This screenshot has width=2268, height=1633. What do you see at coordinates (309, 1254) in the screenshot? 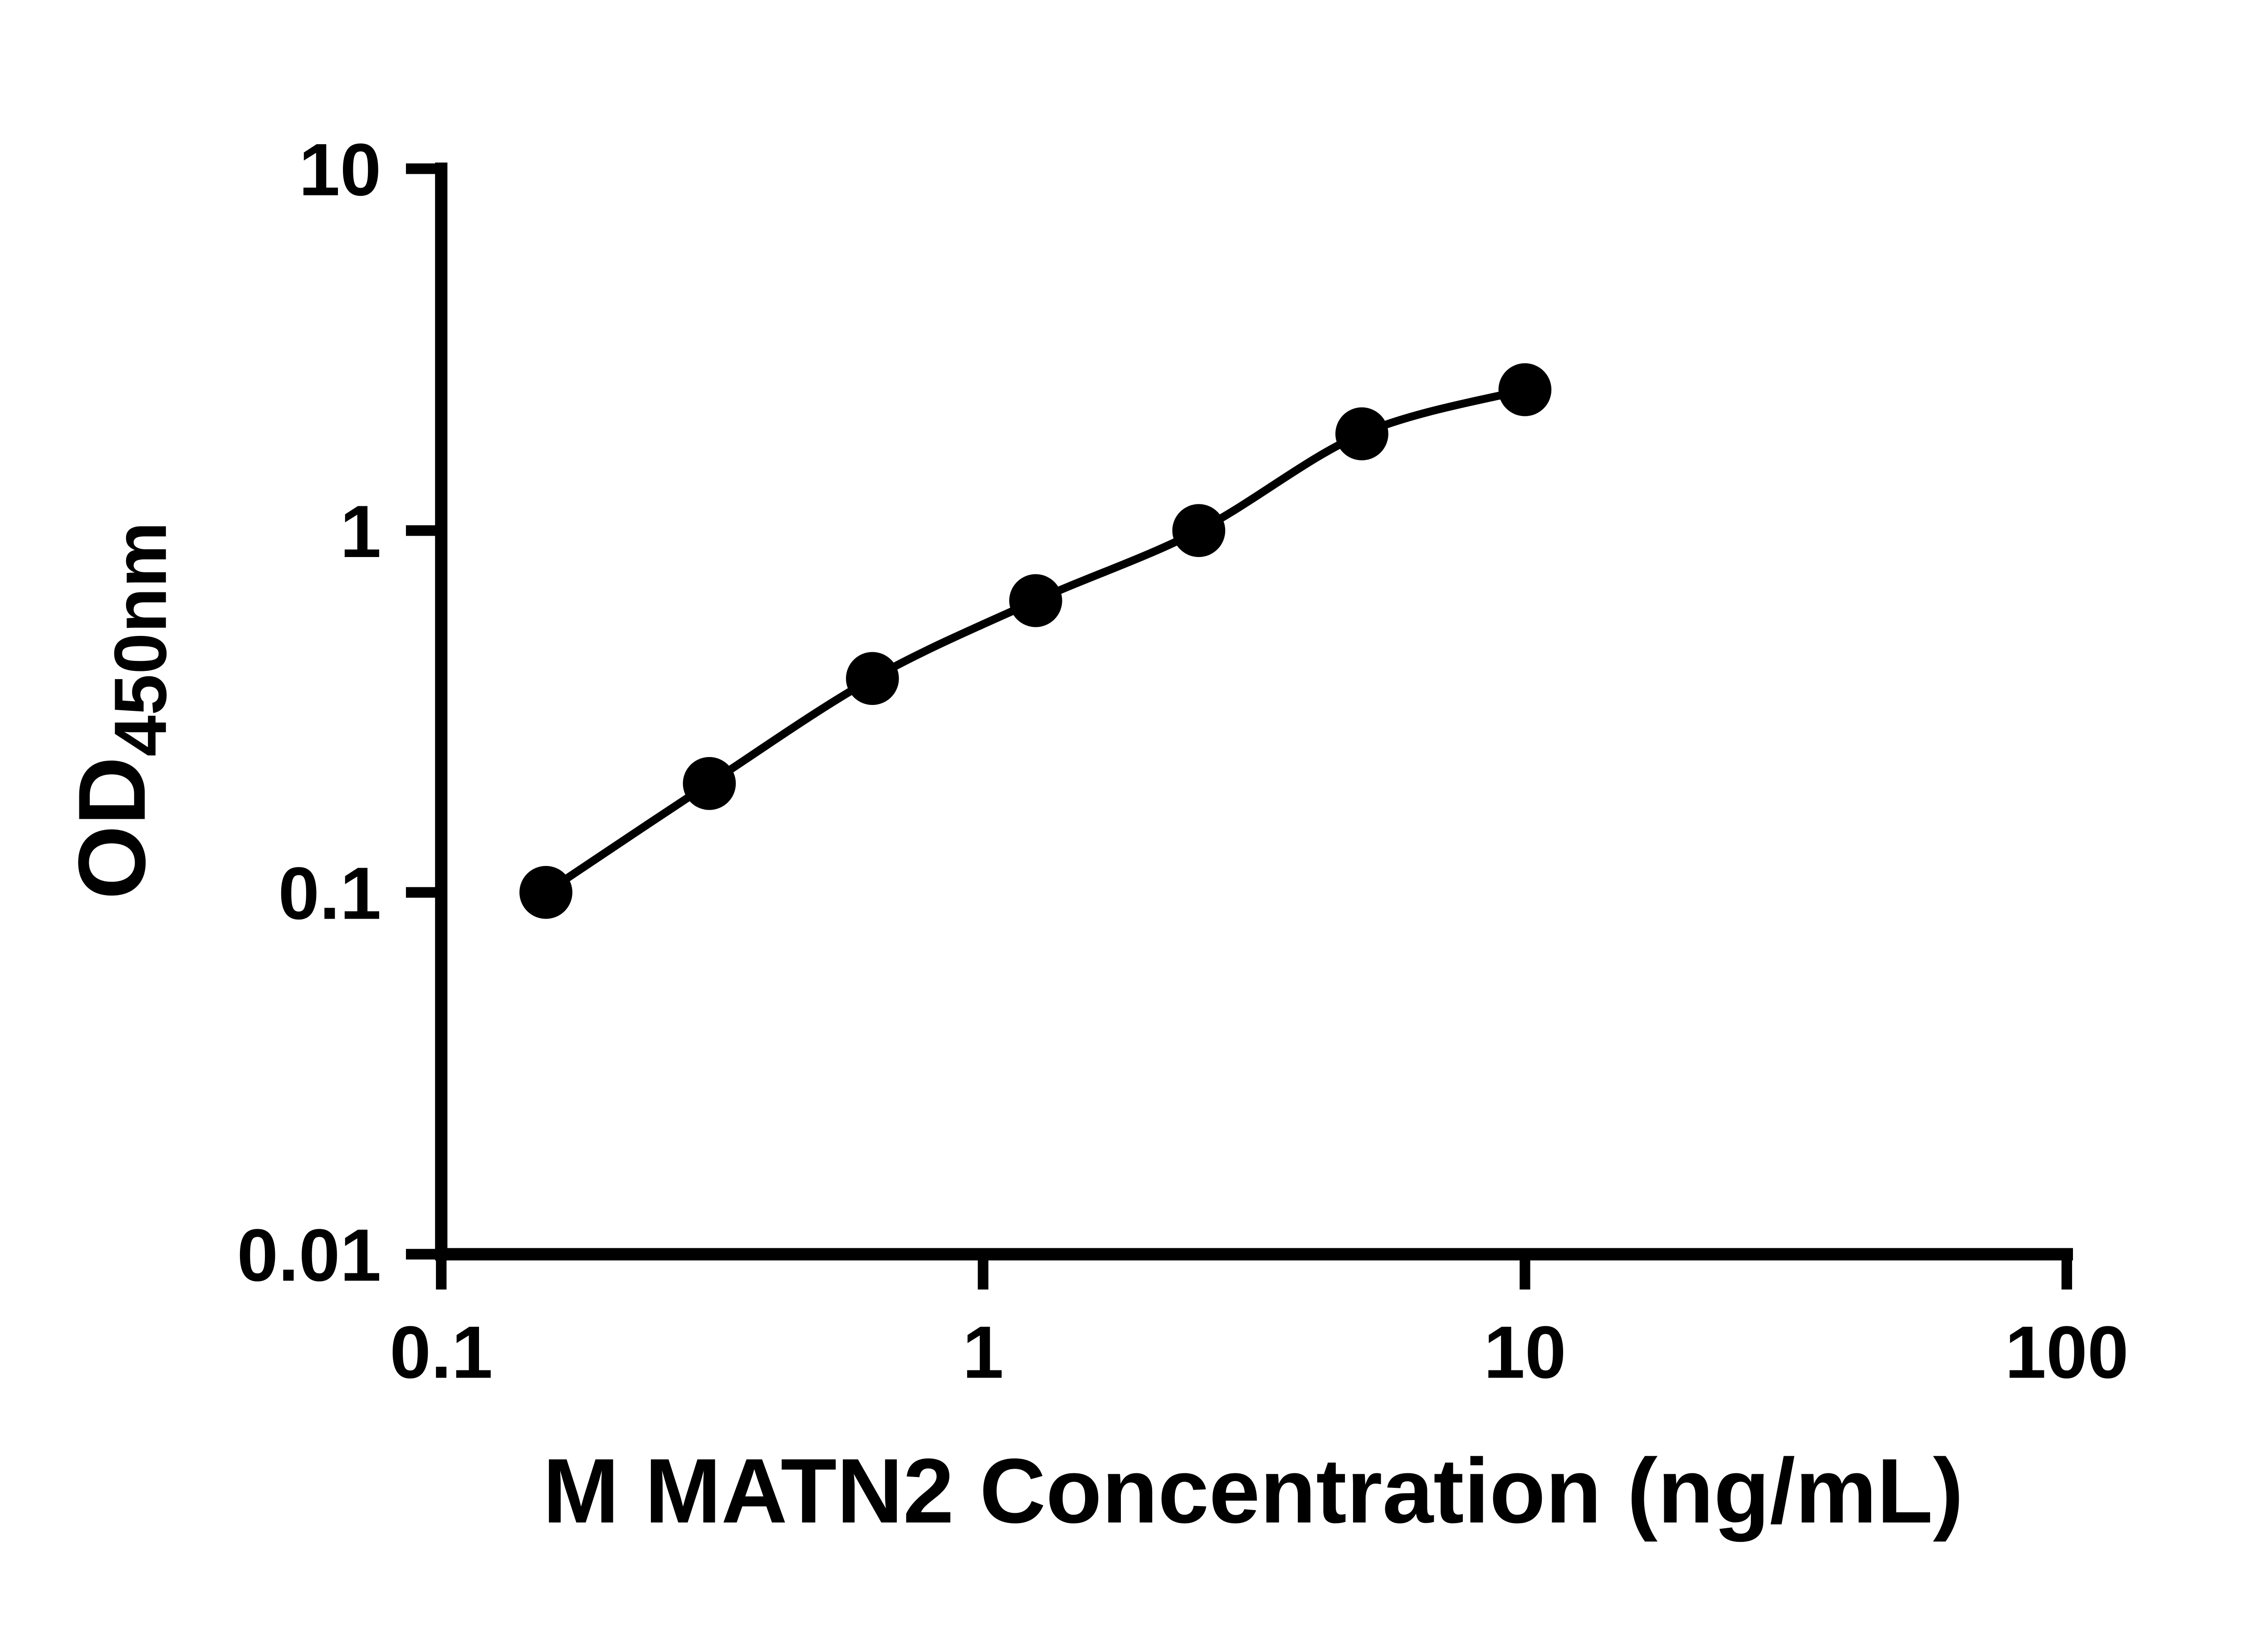
I see `y-axis-tick-label: 0.01` at bounding box center [309, 1254].